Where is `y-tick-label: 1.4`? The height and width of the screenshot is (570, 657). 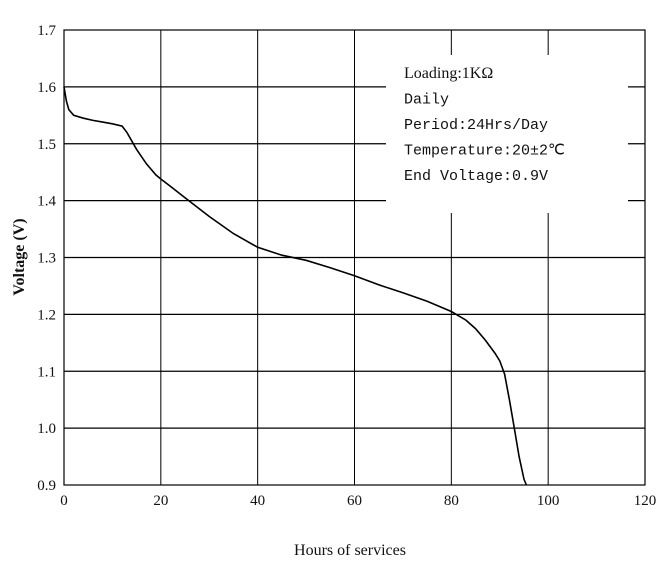 y-tick-label: 1.4 is located at coordinates (46, 202).